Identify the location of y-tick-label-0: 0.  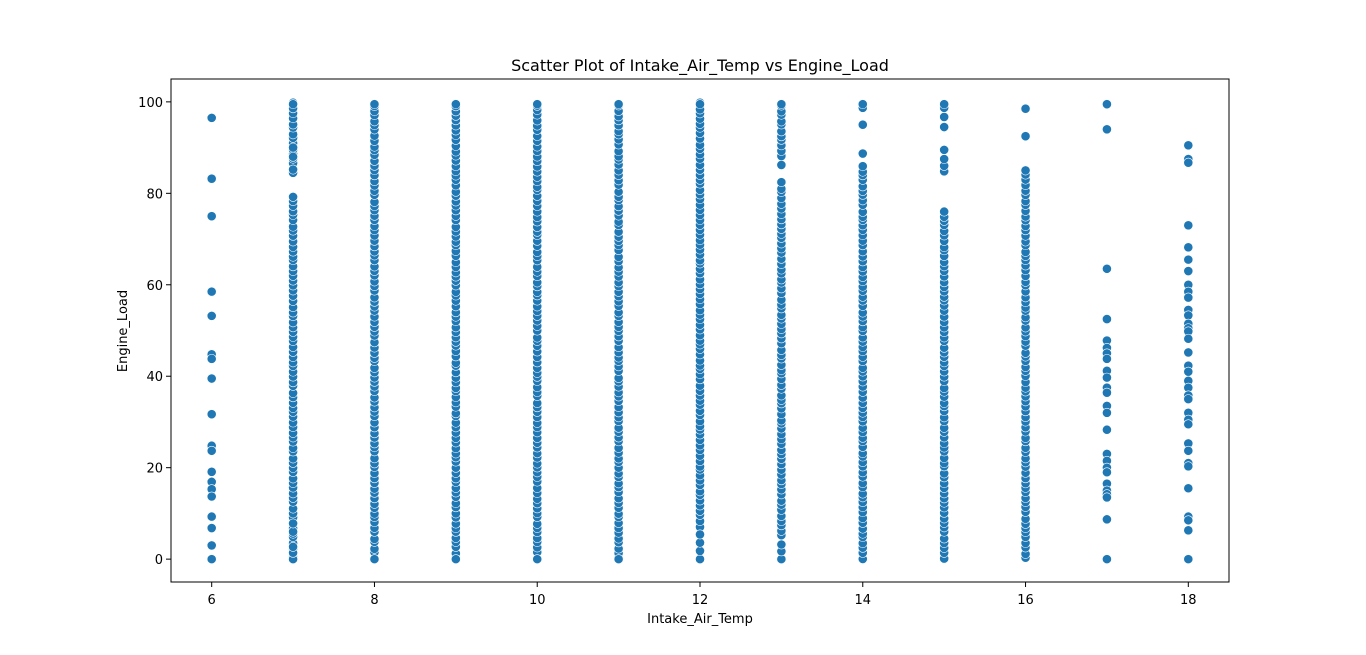
(159, 560).